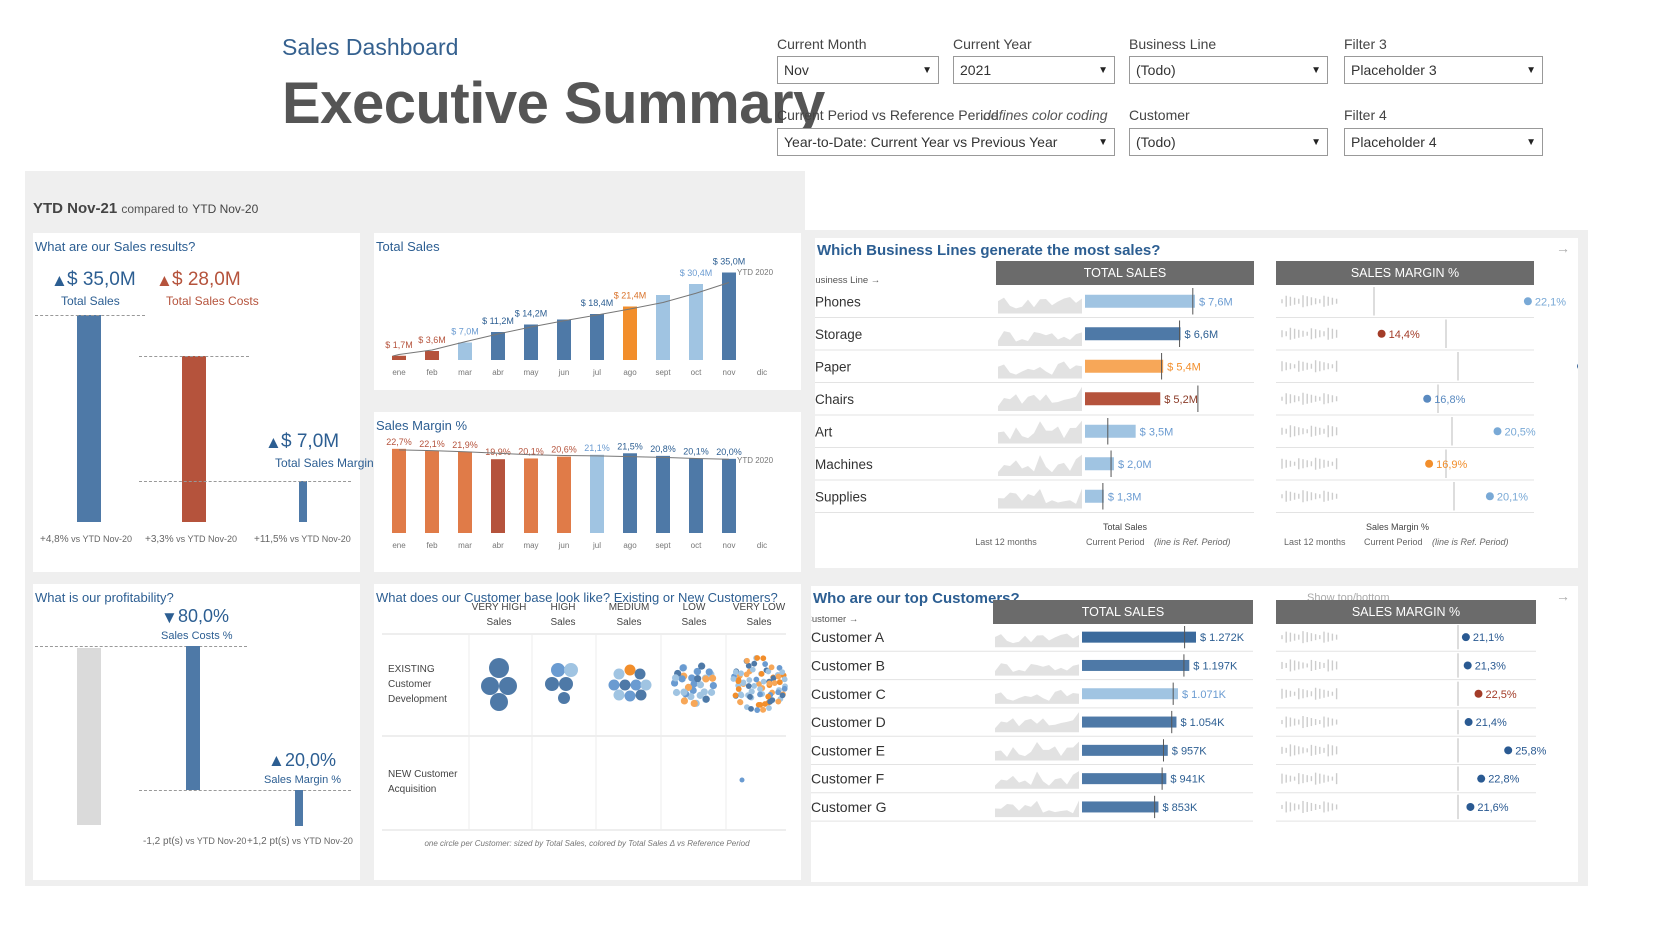 Image resolution: width=1672 pixels, height=936 pixels. Describe the element at coordinates (399, 545) in the screenshot. I see `month-tick-label: ene` at that location.